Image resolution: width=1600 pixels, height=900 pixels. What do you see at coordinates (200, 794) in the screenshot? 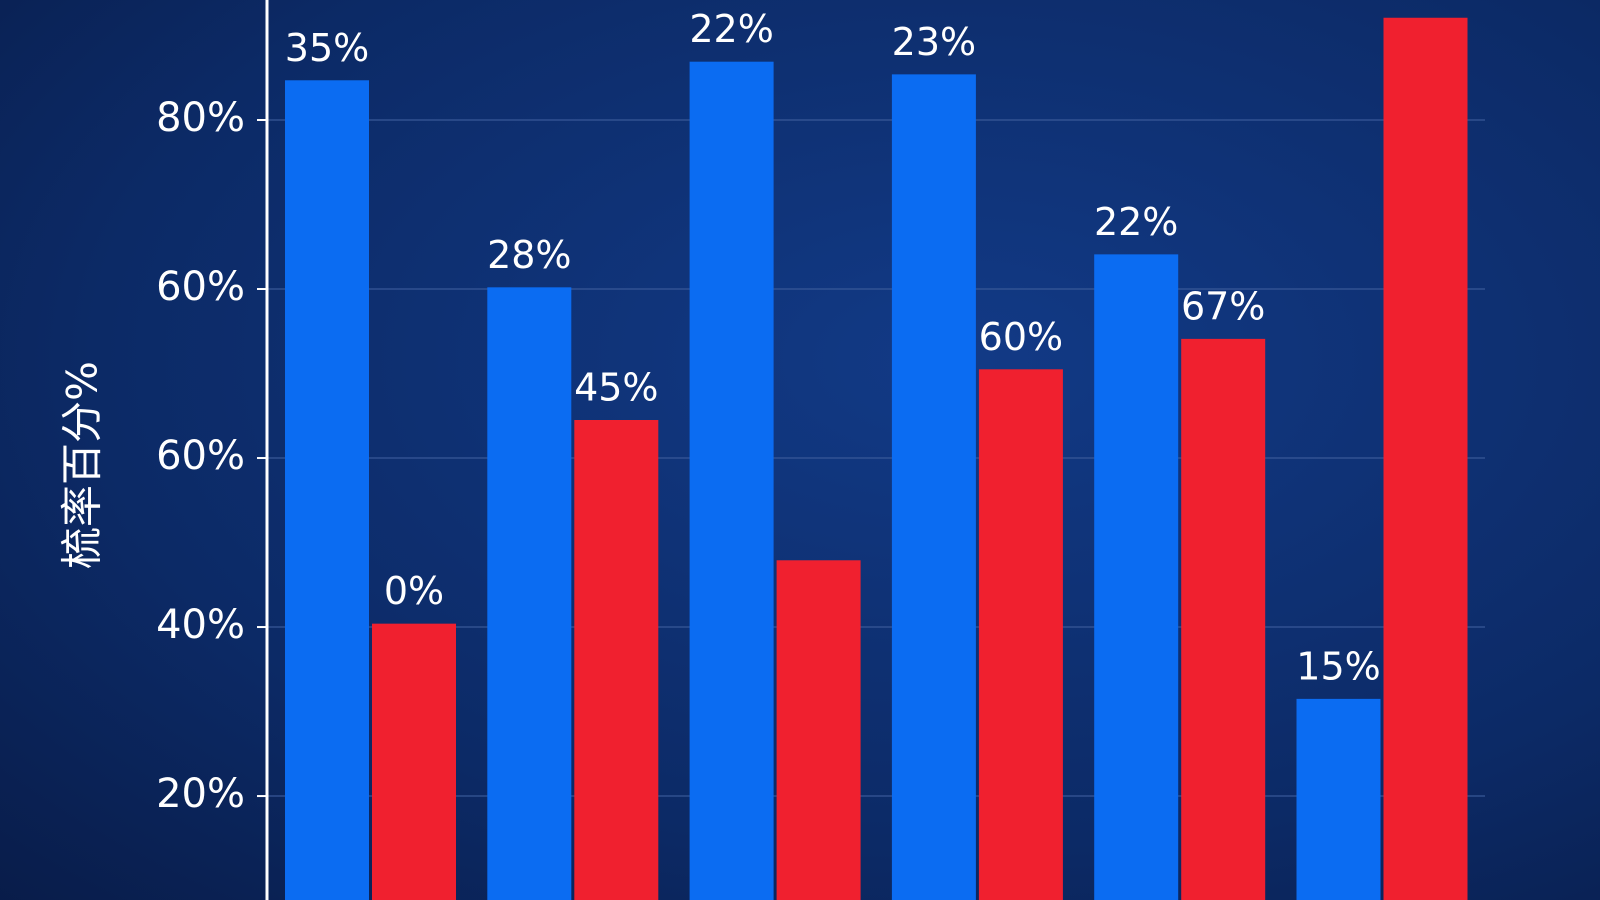
I see `y-tick-label: 20%` at bounding box center [200, 794].